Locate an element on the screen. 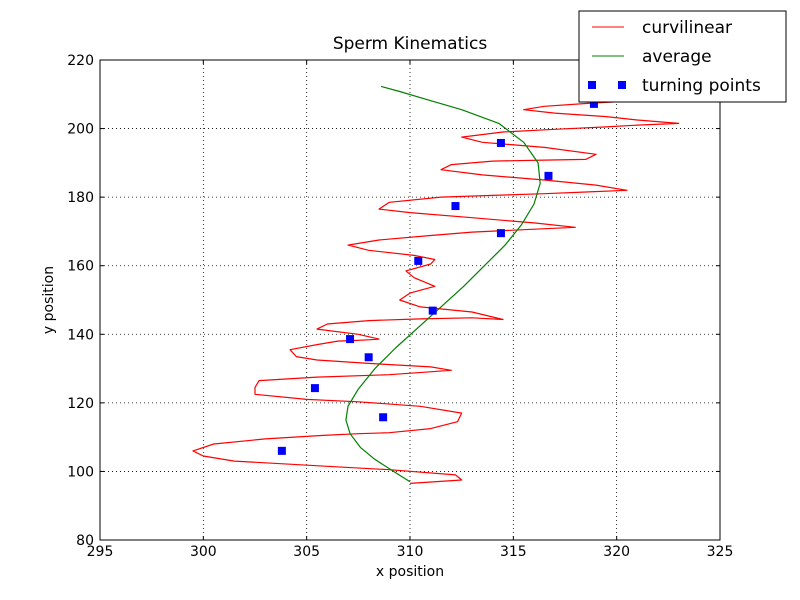 This screenshot has width=800, height=600. x-tick-label: 315 is located at coordinates (513, 552).